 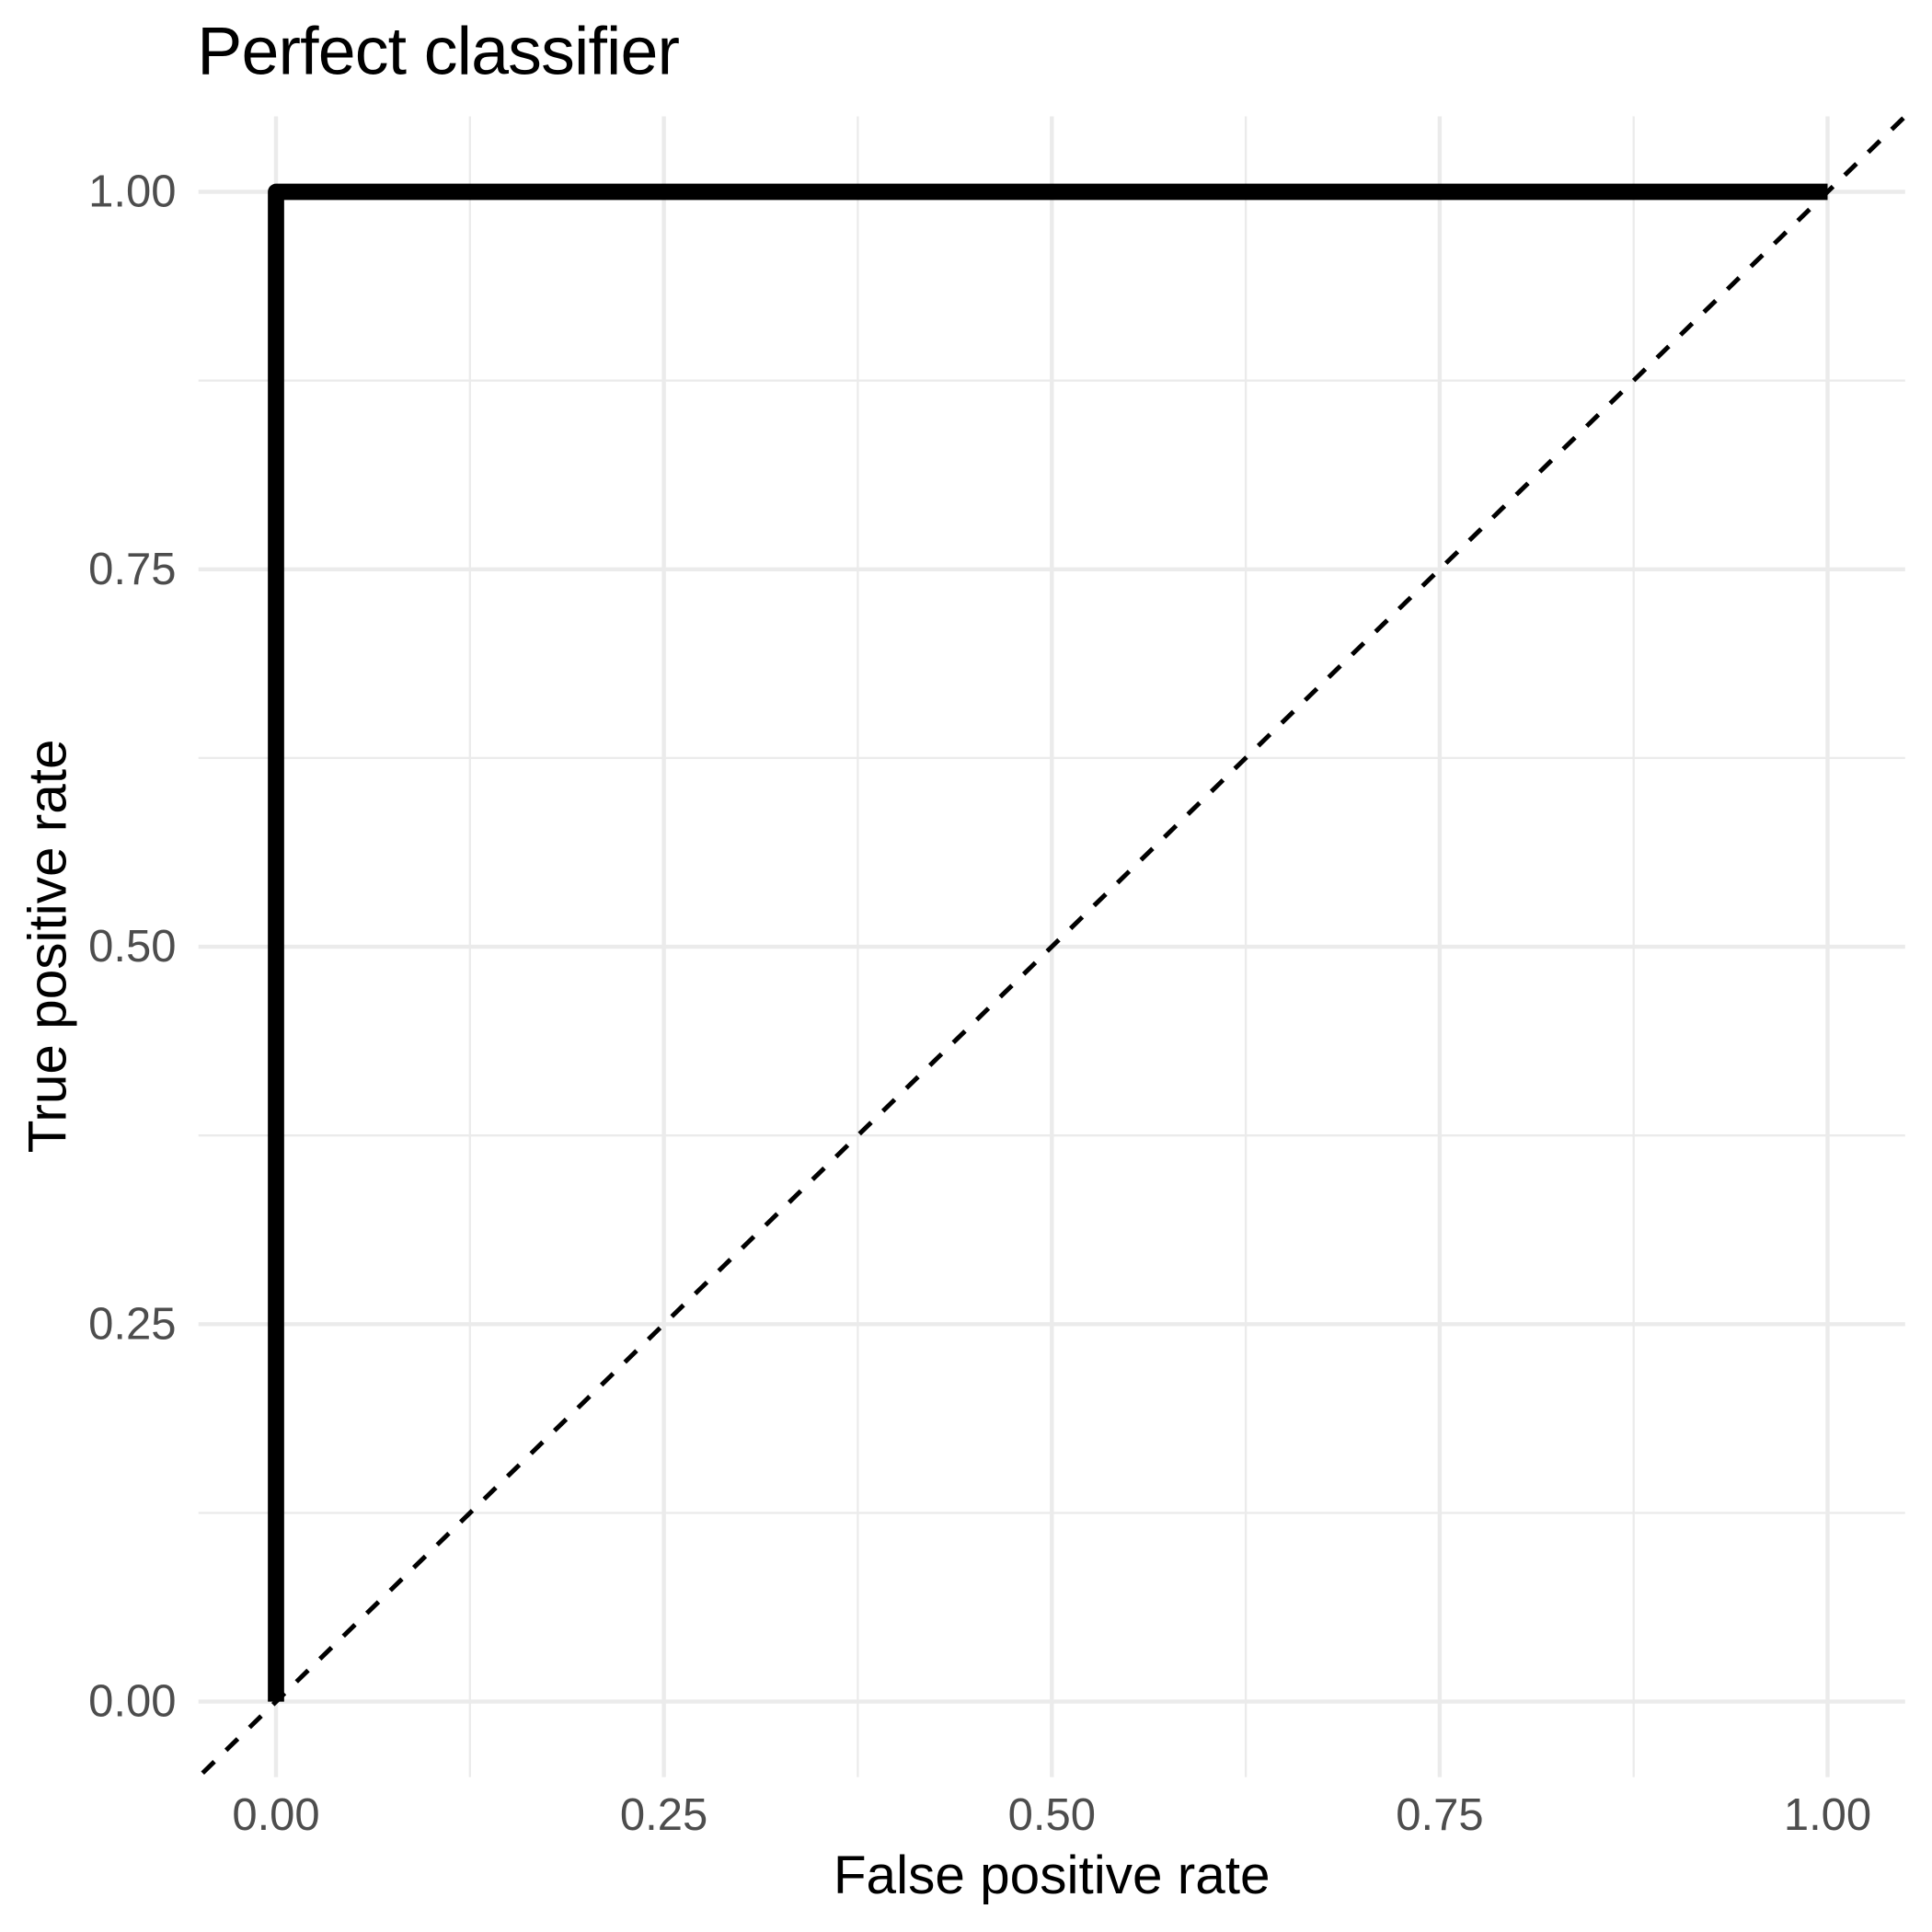 I want to click on svg-text: True positive rate, so click(x=47, y=946).